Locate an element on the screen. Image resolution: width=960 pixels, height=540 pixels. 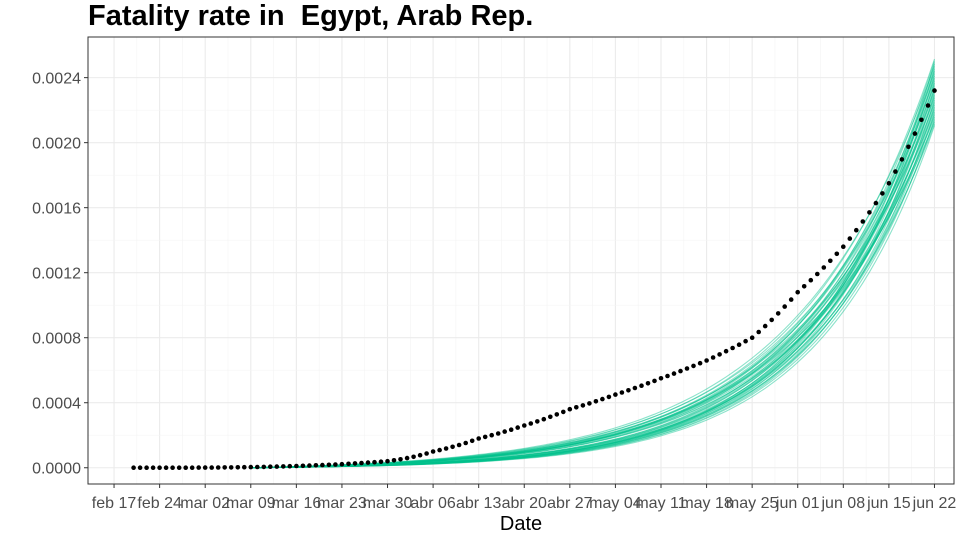
chart-title: Fatality rate in Egypt, Arab Rep. is located at coordinates (311, 16).